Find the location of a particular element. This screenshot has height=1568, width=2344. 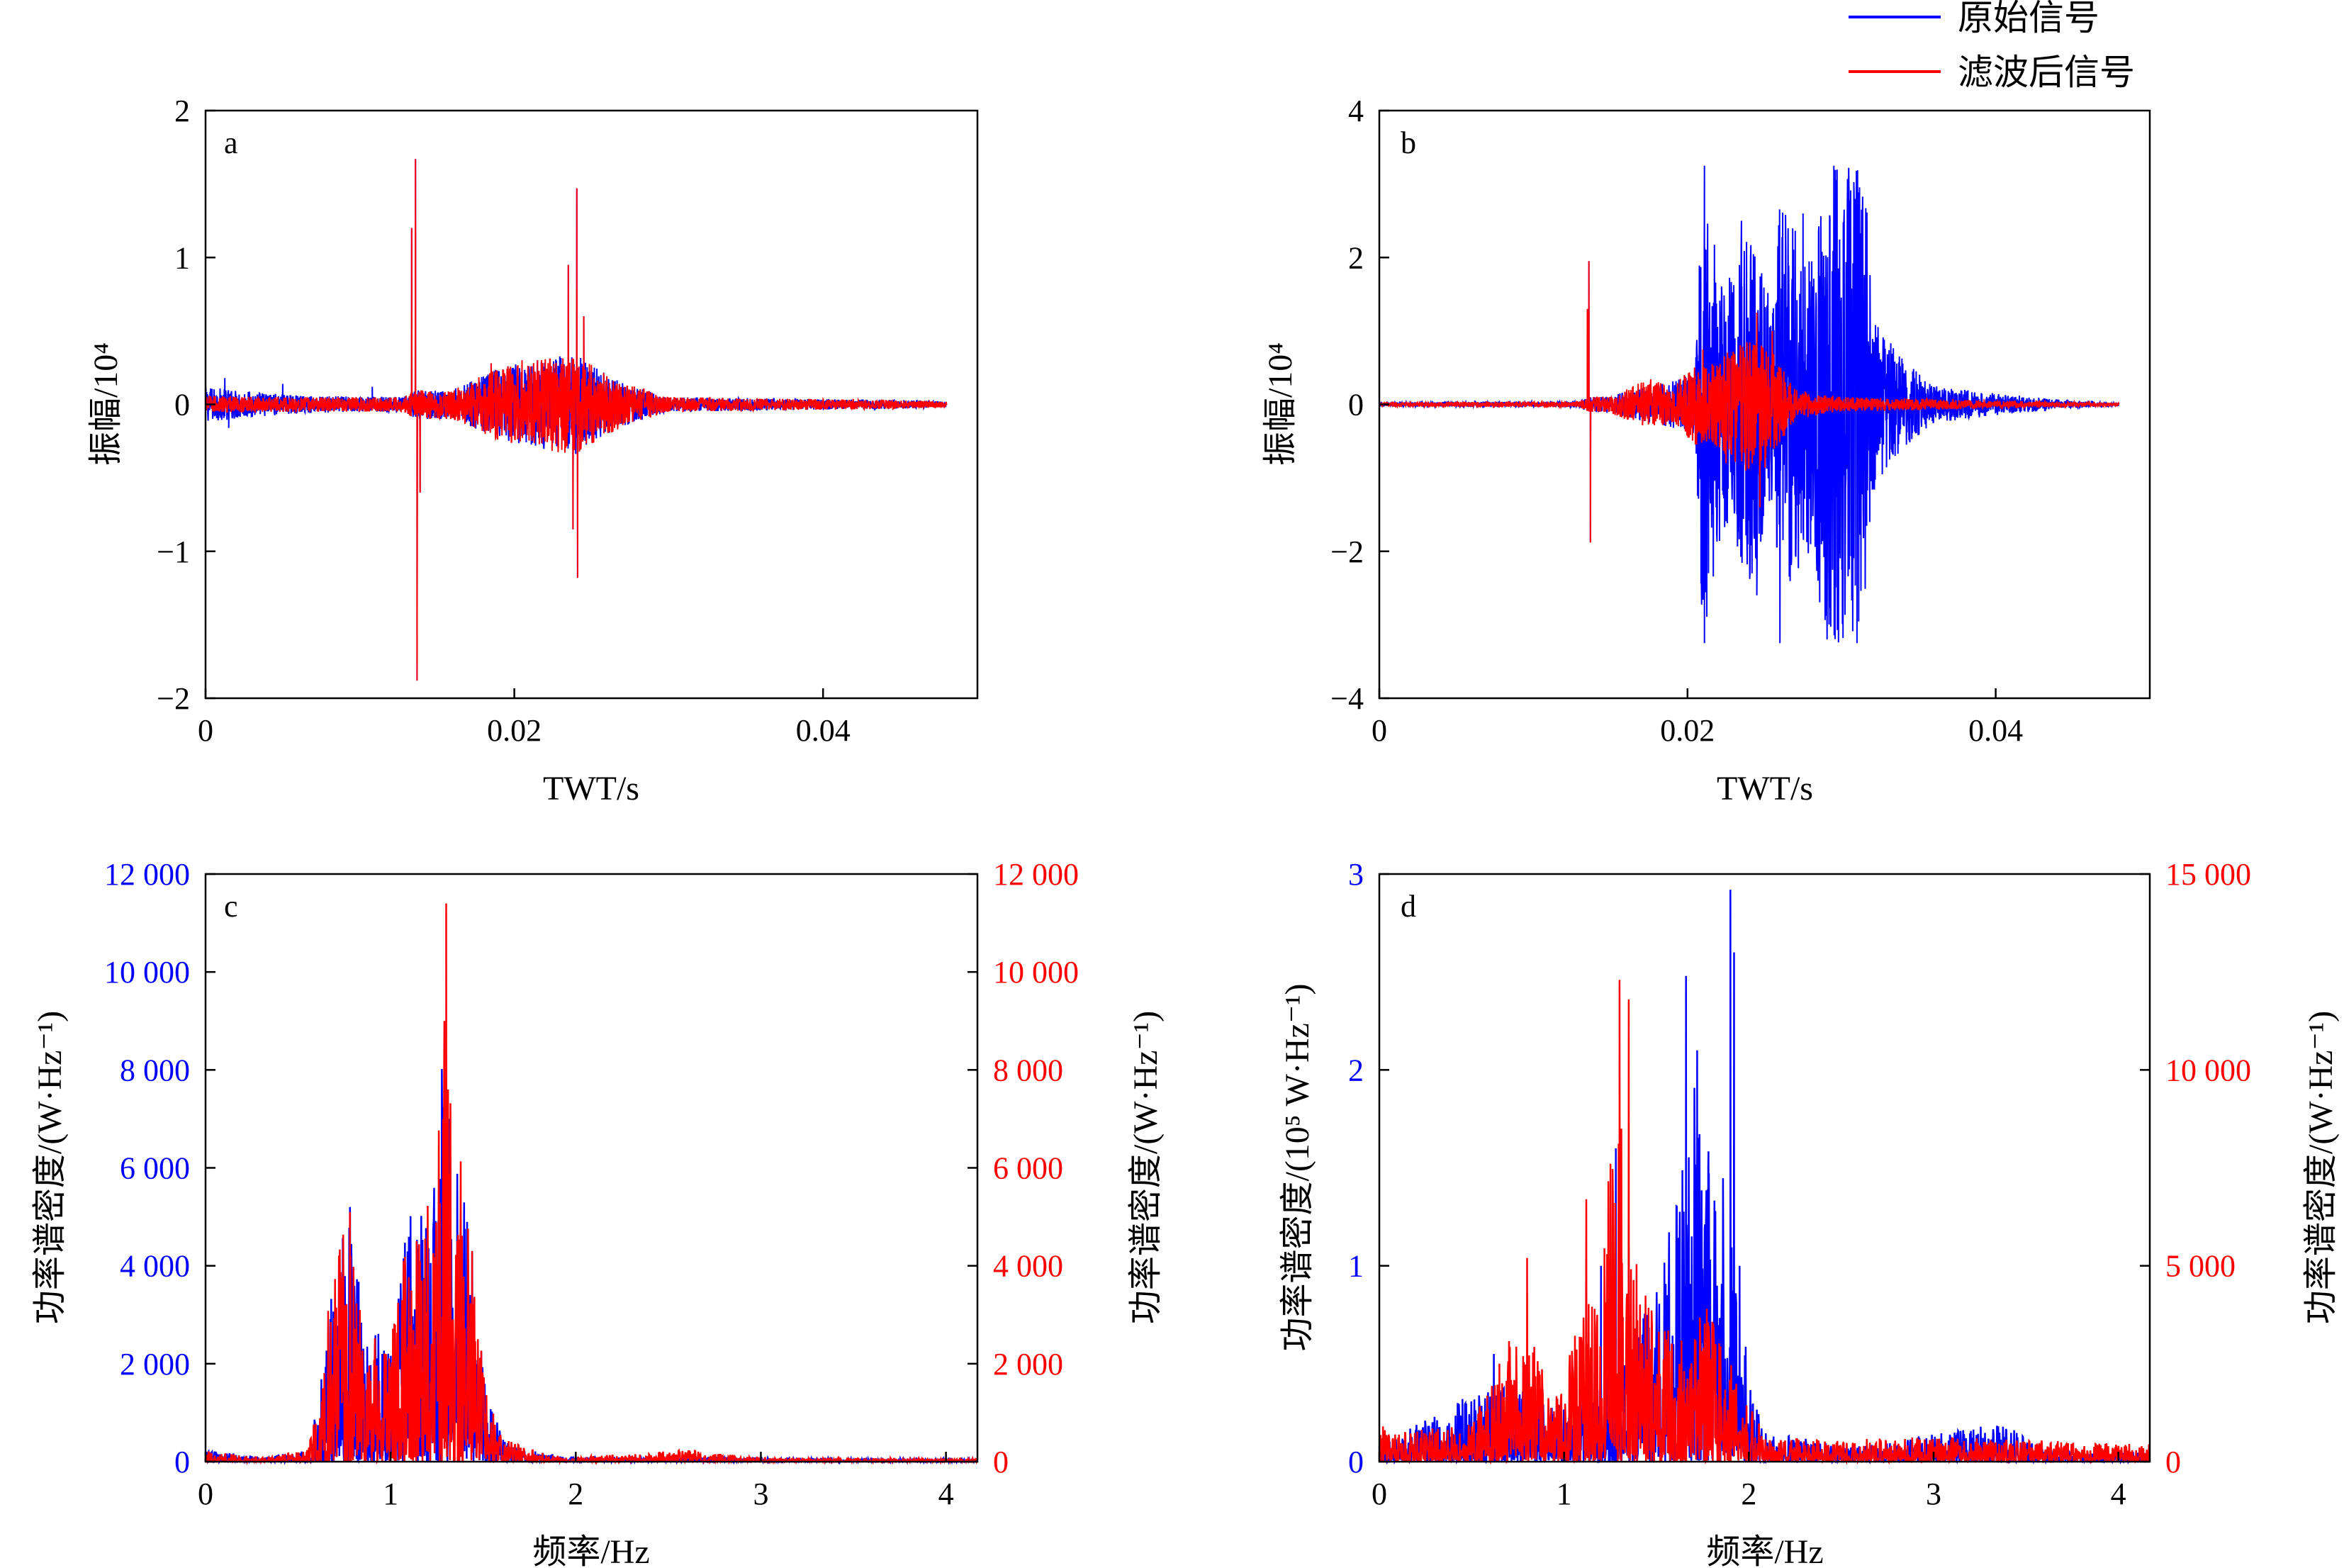

panel-d-xtick-label-4: 4 is located at coordinates (2118, 1494).